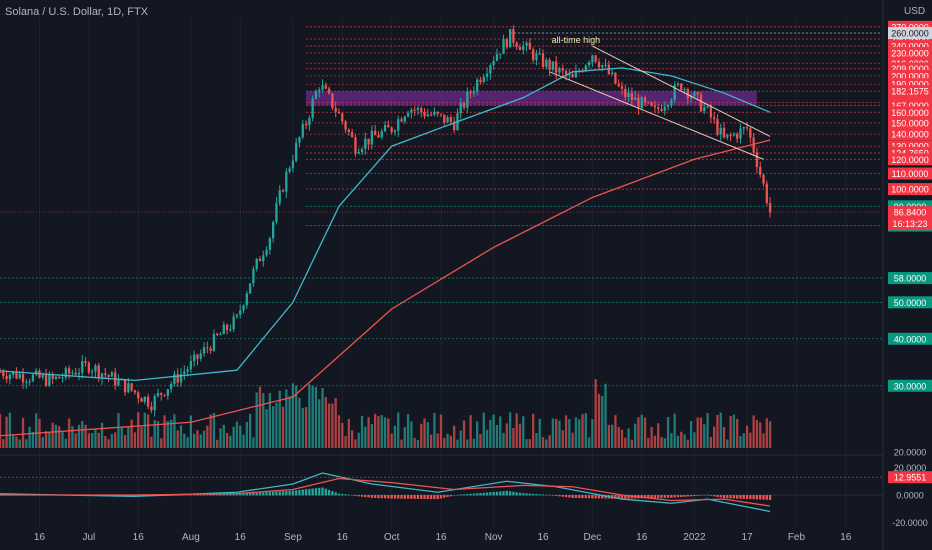 This screenshot has height=550, width=932. Describe the element at coordinates (77, 12) in the screenshot. I see `chart-title: Solana / U.S. Dollar, 1D, FTX` at that location.